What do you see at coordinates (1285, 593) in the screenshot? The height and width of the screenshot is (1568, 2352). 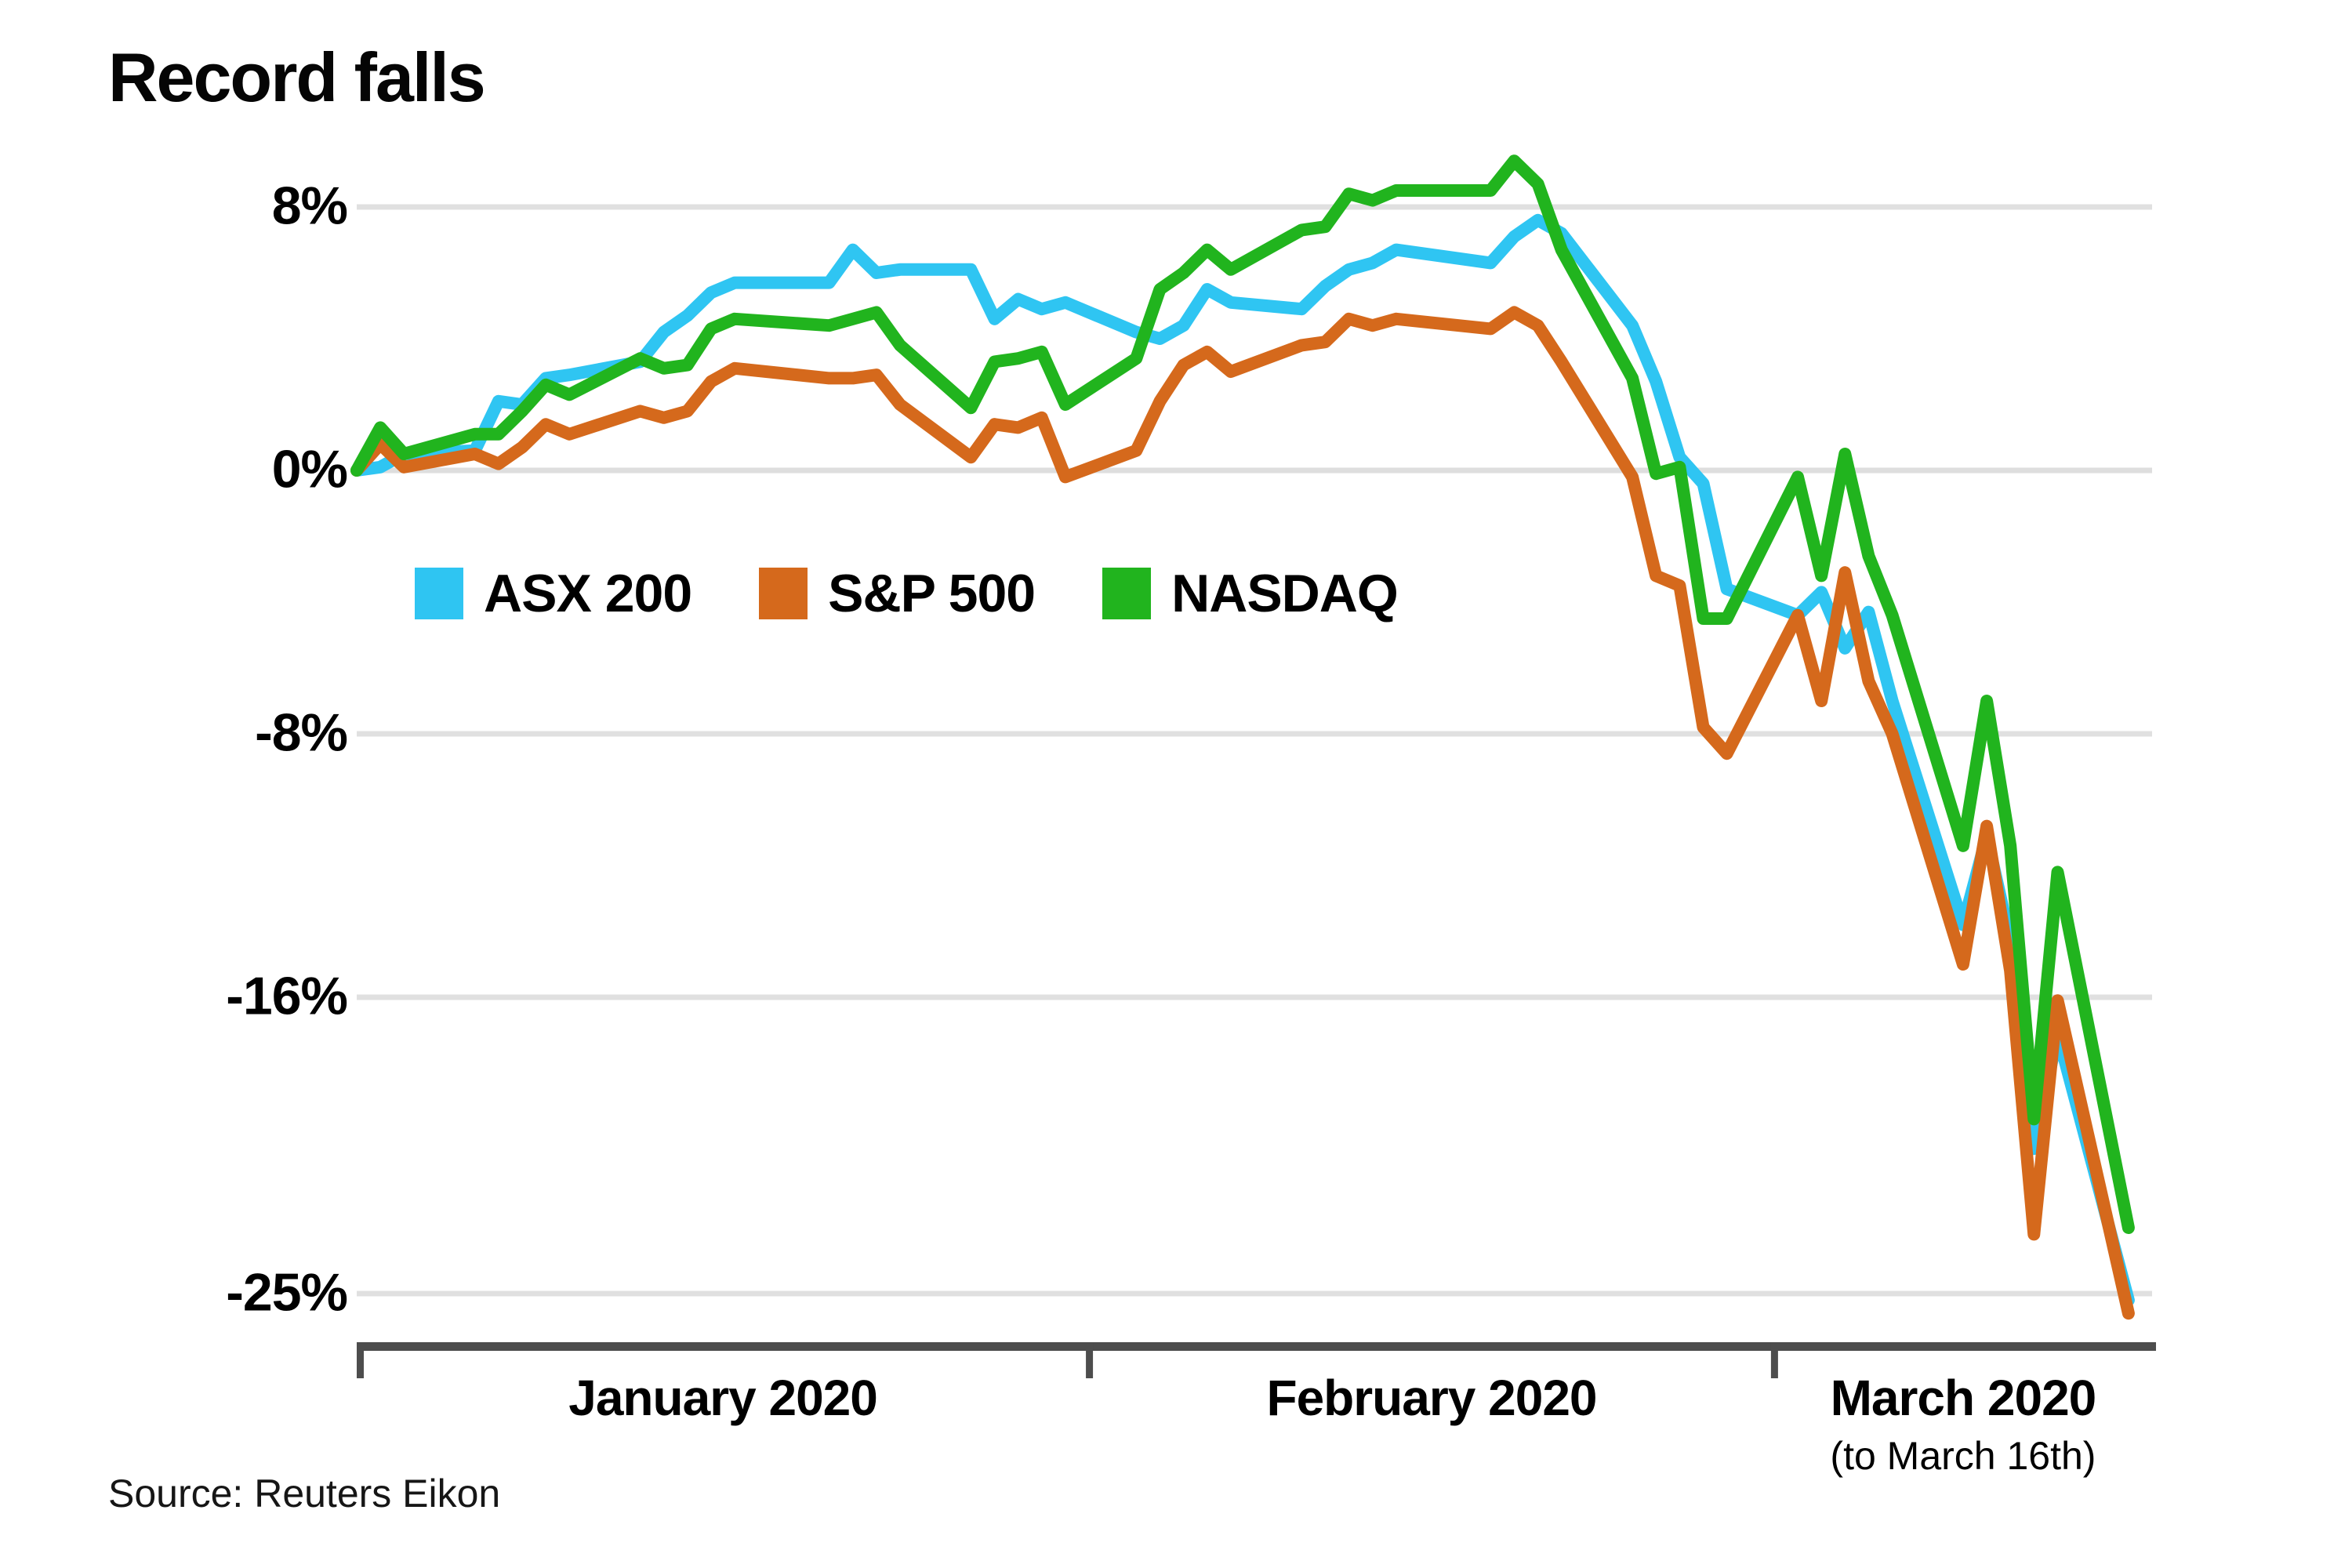 I see `legend-label: NASDAQ` at bounding box center [1285, 593].